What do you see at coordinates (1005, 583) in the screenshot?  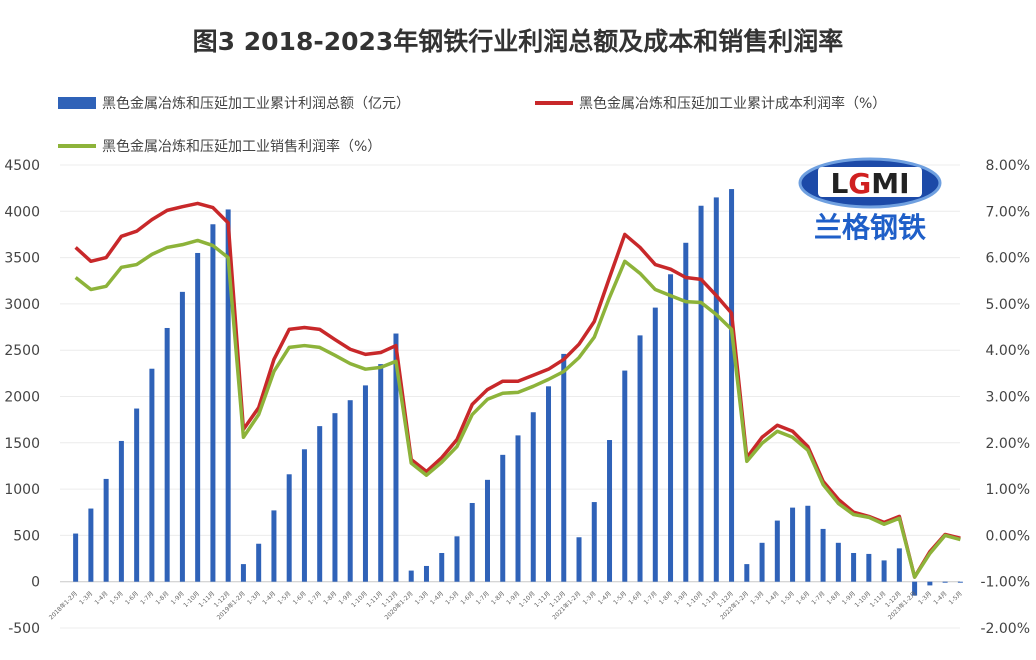 I see `right-tick-label: -1.00%` at bounding box center [1005, 583].